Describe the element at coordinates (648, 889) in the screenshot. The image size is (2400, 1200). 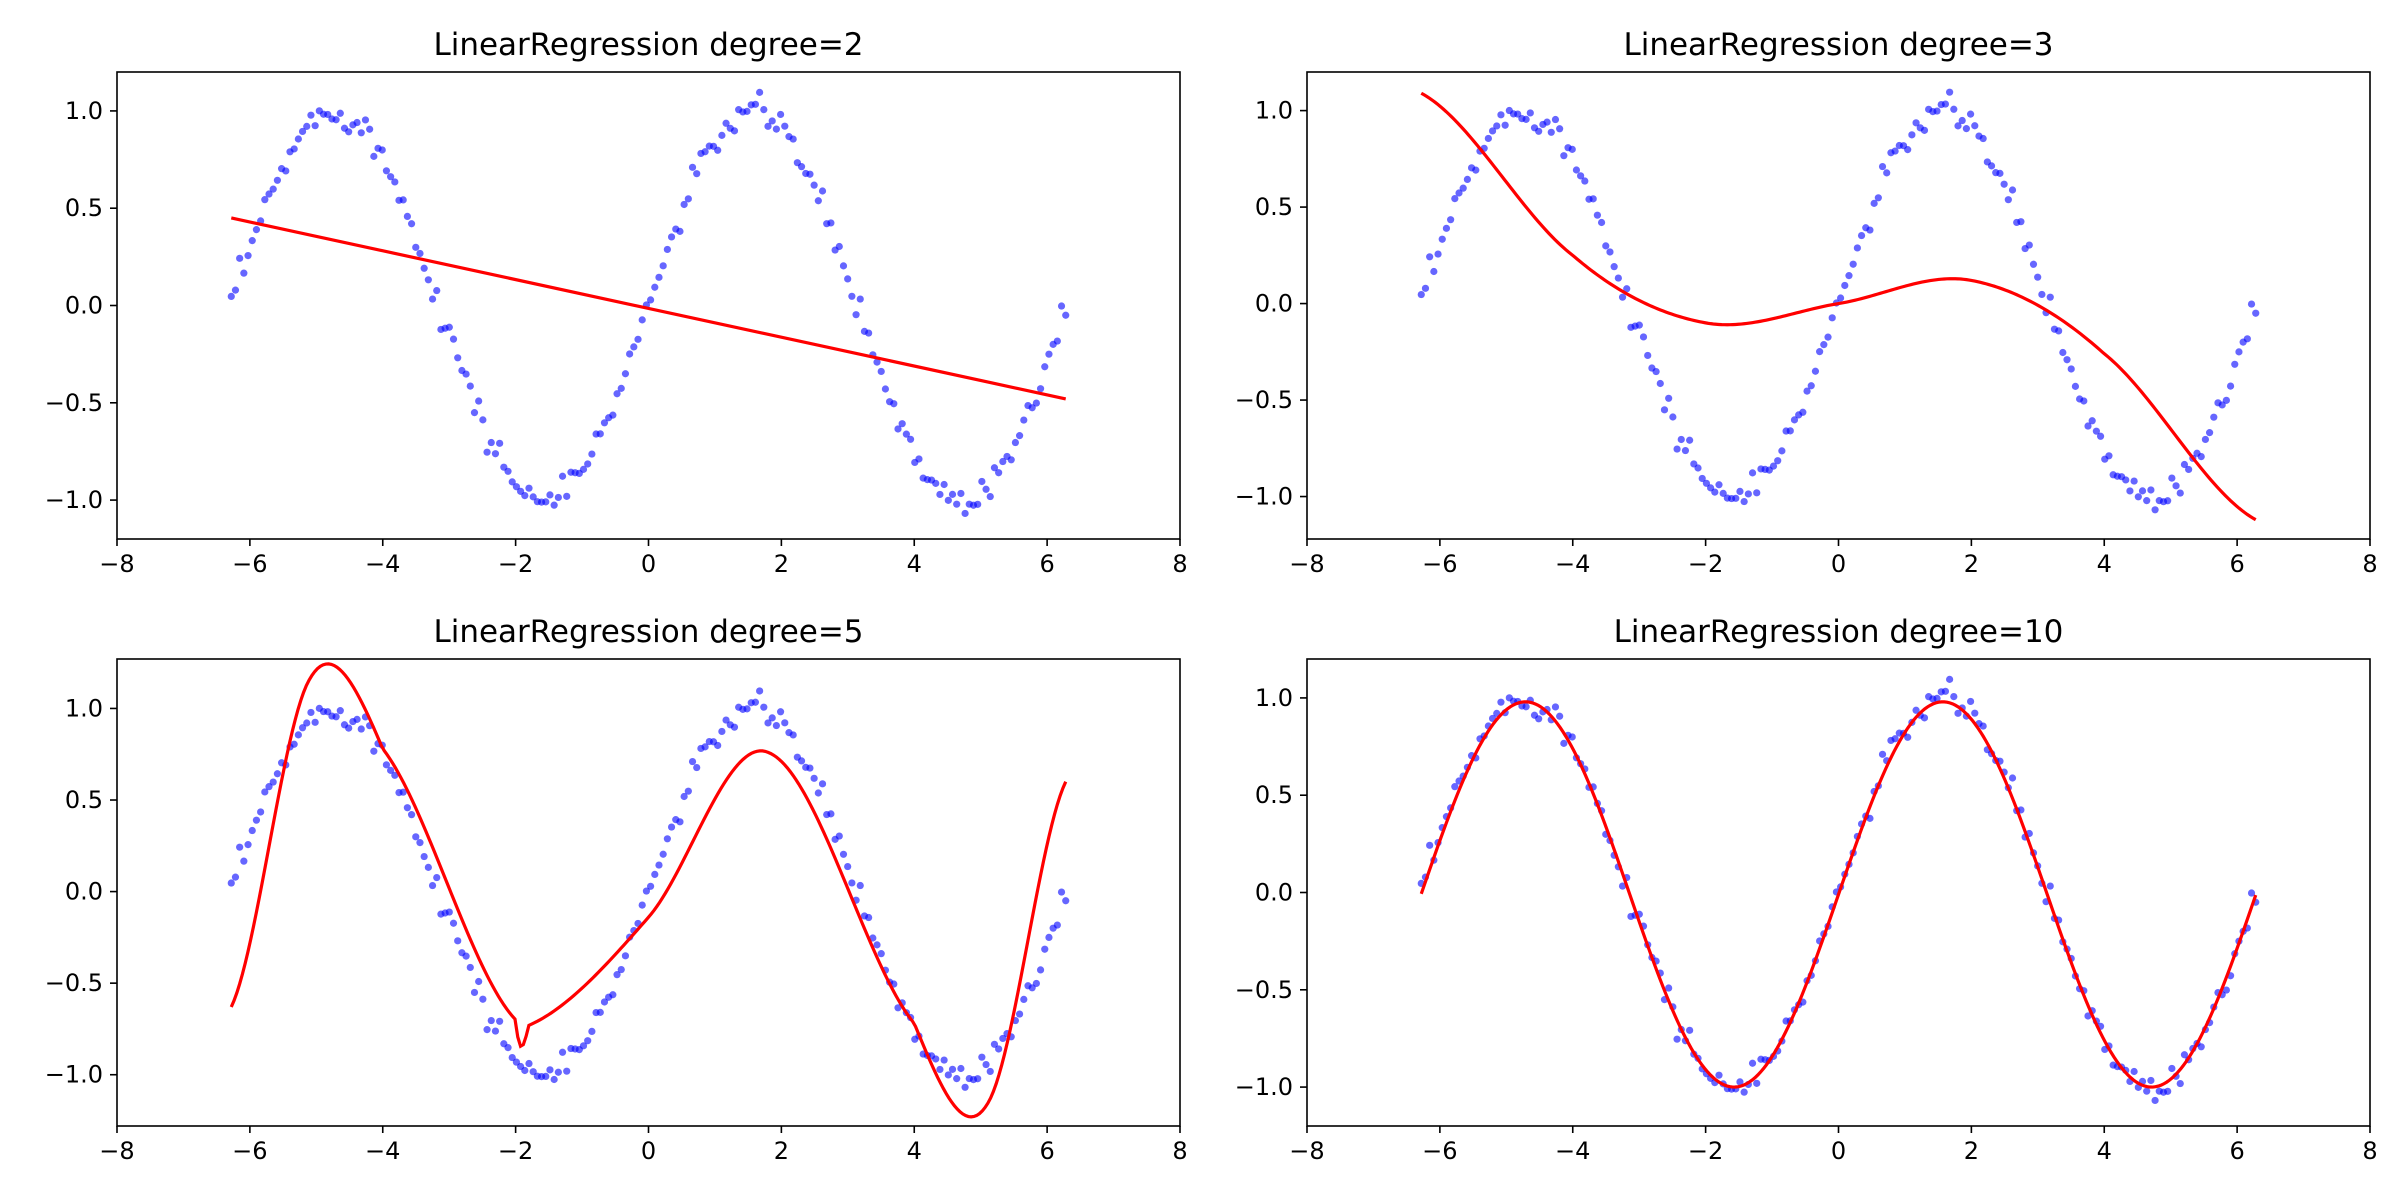
I see `scatter-series` at that location.